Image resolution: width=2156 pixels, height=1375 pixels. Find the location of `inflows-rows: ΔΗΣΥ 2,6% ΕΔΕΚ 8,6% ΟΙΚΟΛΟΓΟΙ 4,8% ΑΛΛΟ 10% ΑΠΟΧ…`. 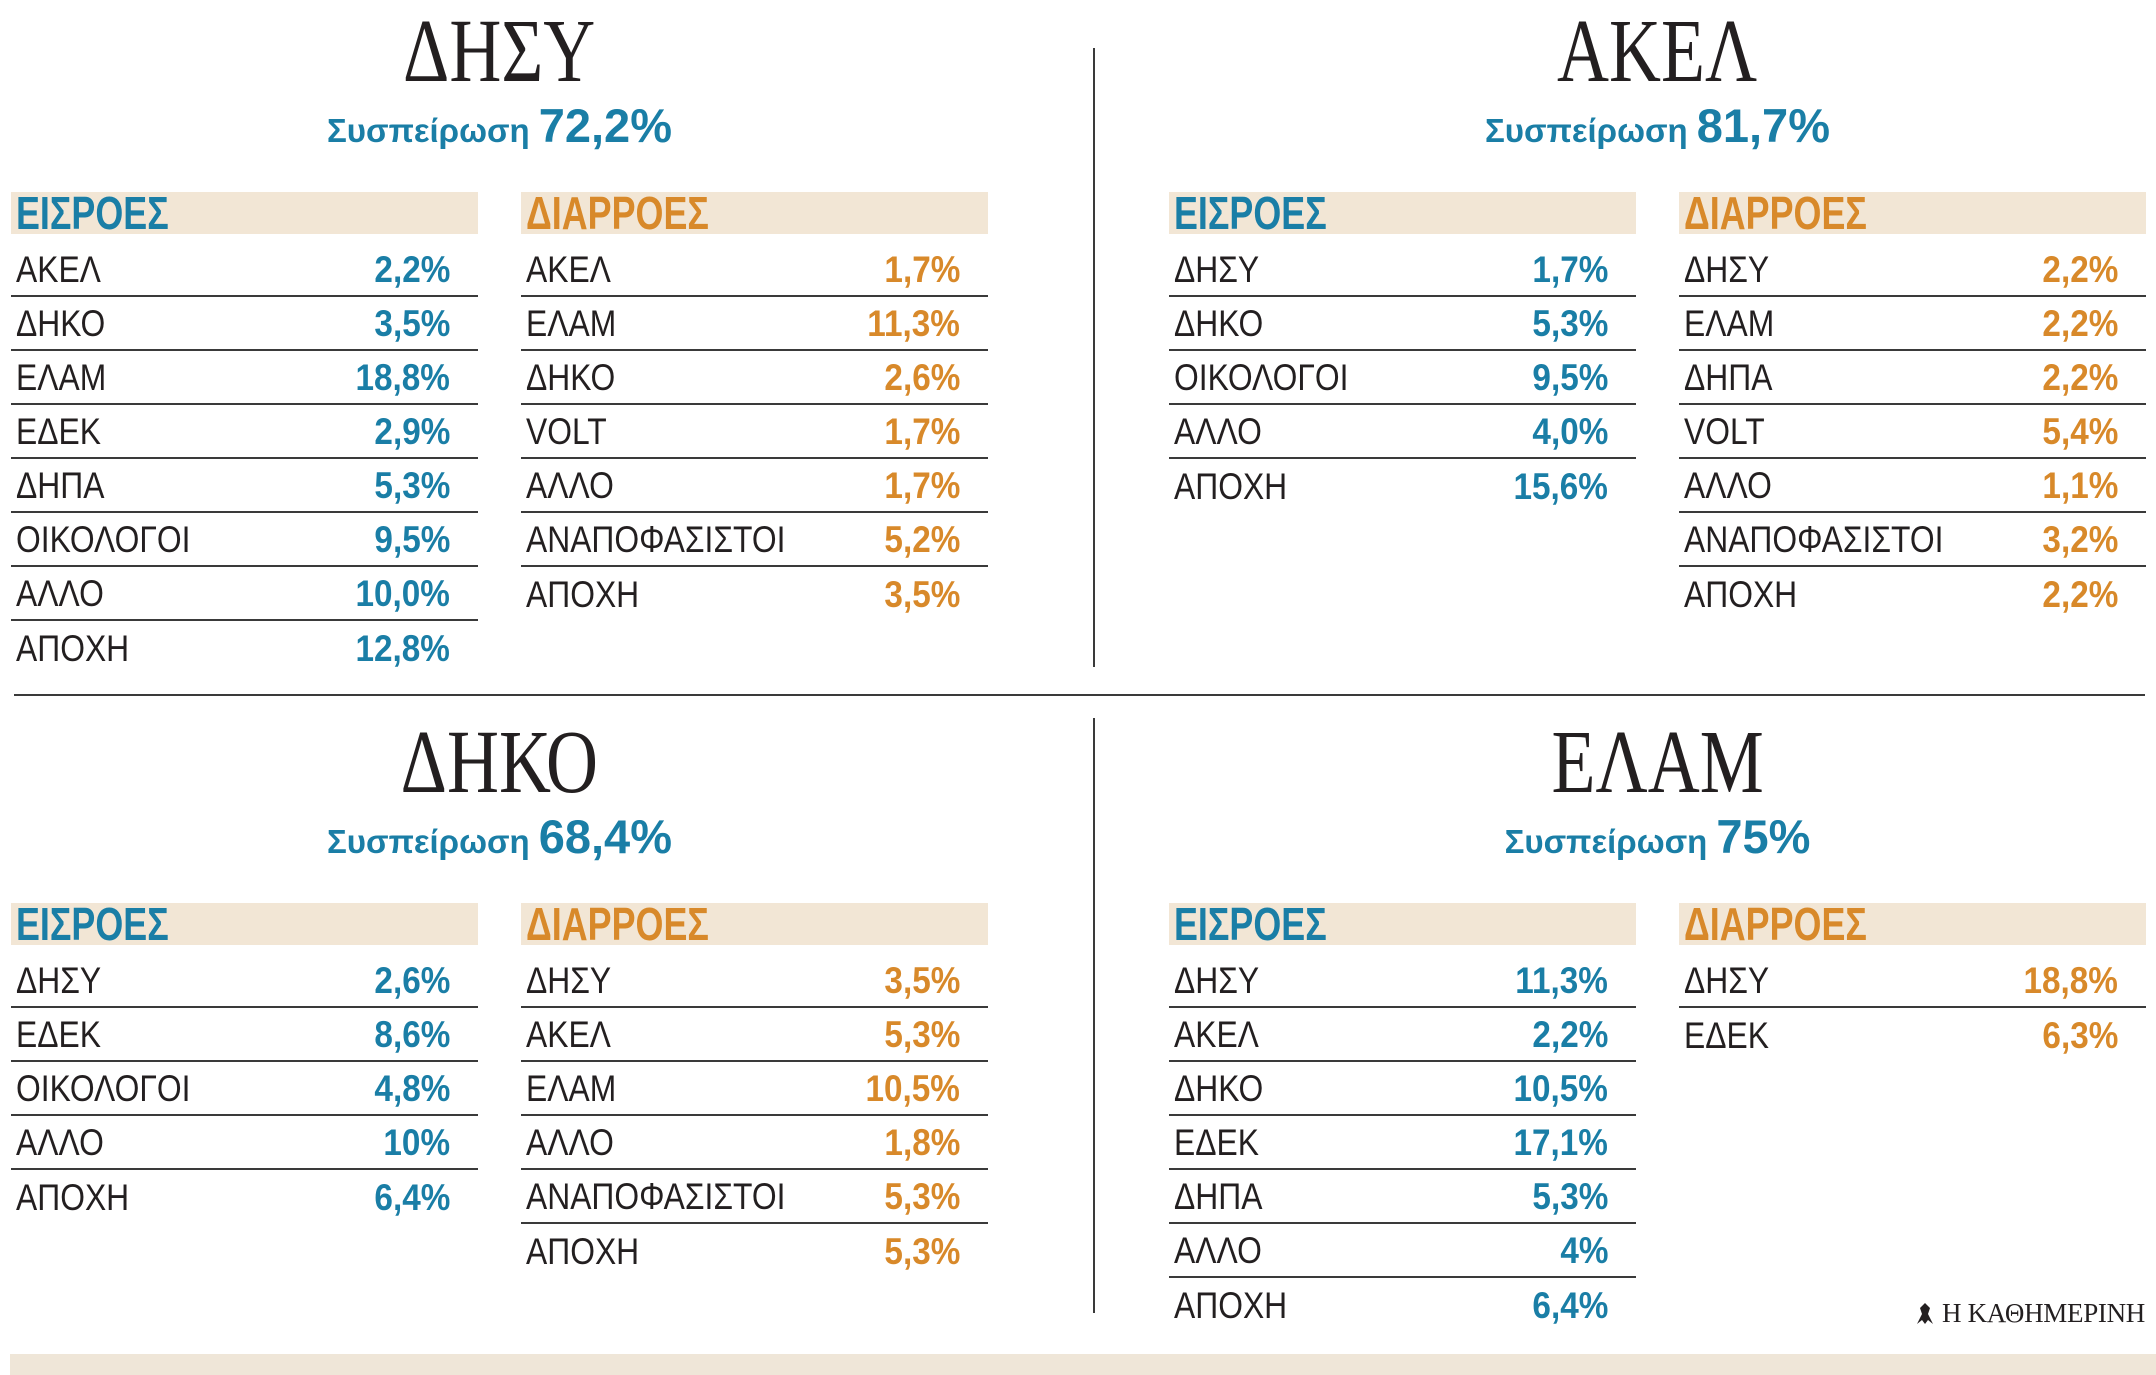

inflows-rows: ΔΗΣΥ 2,6% ΕΔΕΚ 8,6% ΟΙΚΟΛΟΓΟΙ 4,8% ΑΛΛΟ 10% ΑΠΟΧ… is located at coordinates (244, 1089).